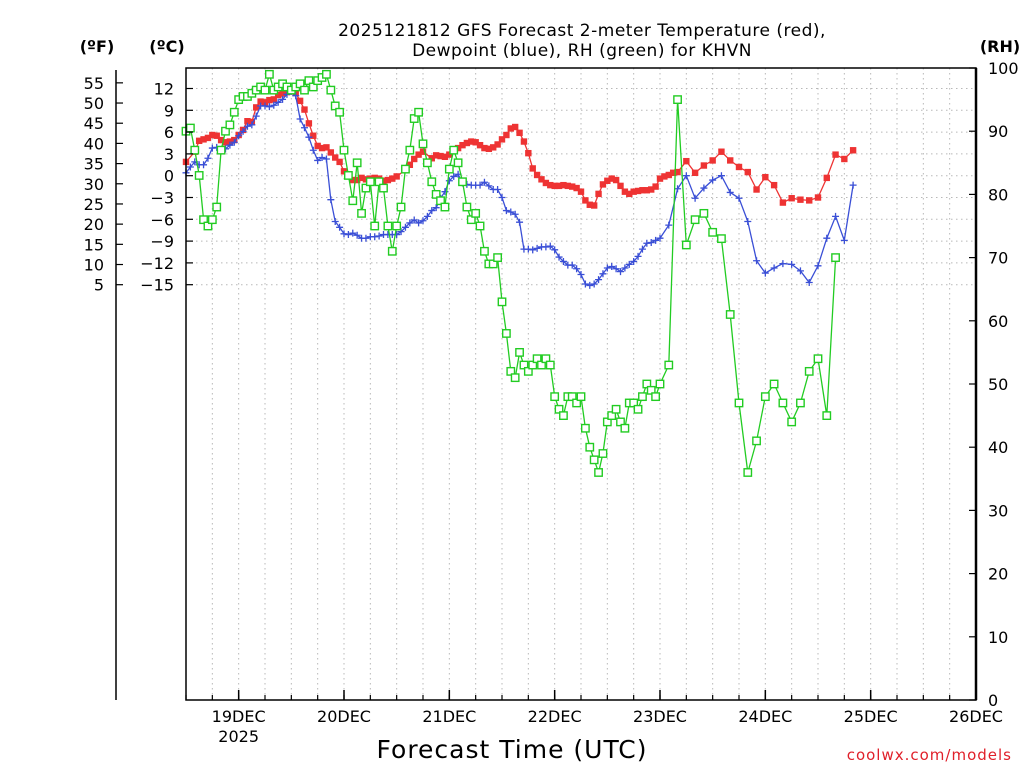  Describe the element at coordinates (998, 321) in the screenshot. I see `rh-tick-label: 60` at that location.